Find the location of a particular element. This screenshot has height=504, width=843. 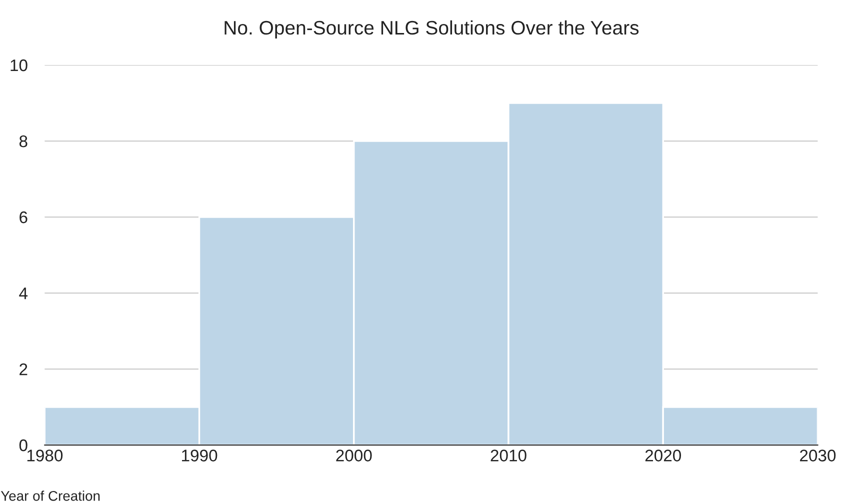

x-tick-label: 2000 is located at coordinates (354, 456).